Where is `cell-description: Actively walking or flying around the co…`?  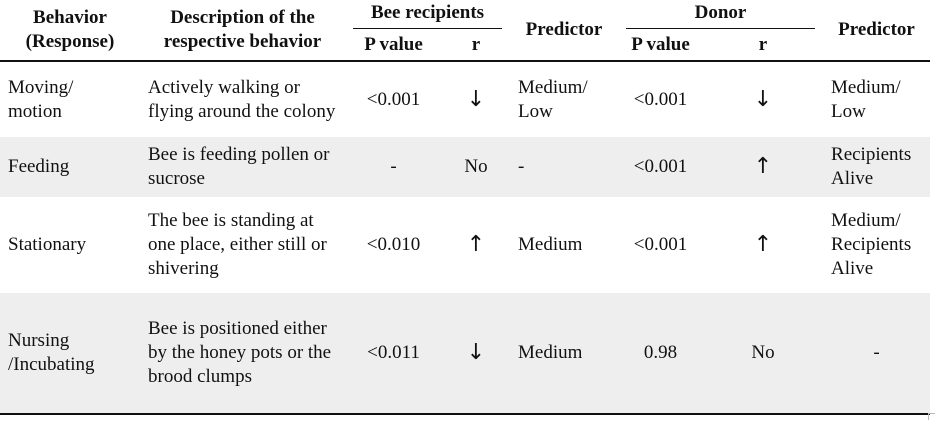
cell-description: Actively walking or flying around the co… is located at coordinates (242, 99).